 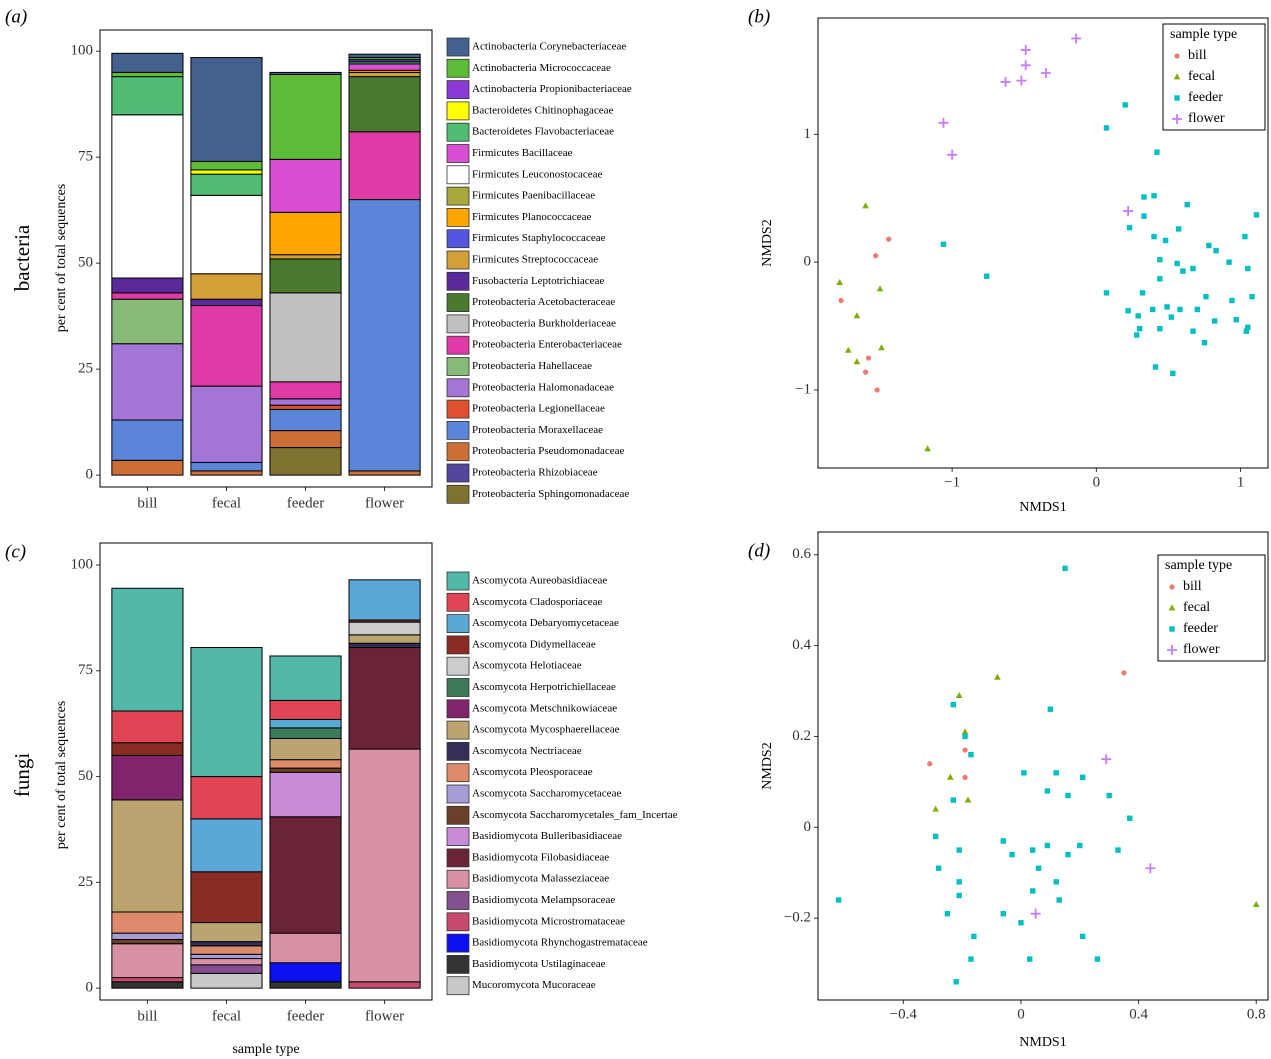 I want to click on legend-label: fecal, so click(x=1201, y=76).